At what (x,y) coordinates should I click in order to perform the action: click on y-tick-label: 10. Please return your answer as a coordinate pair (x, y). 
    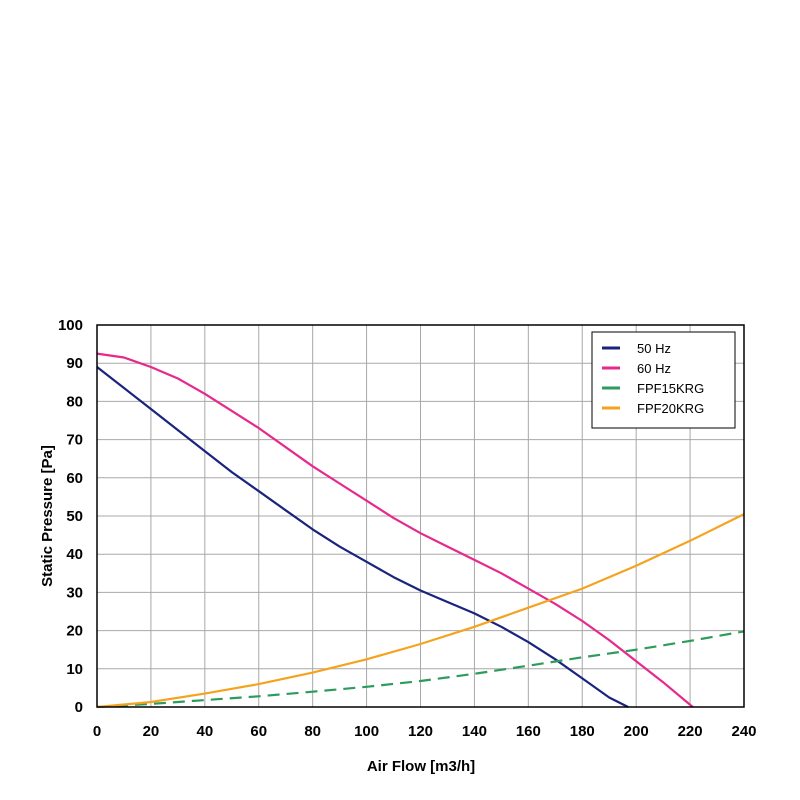
    Looking at the image, I should click on (74, 669).